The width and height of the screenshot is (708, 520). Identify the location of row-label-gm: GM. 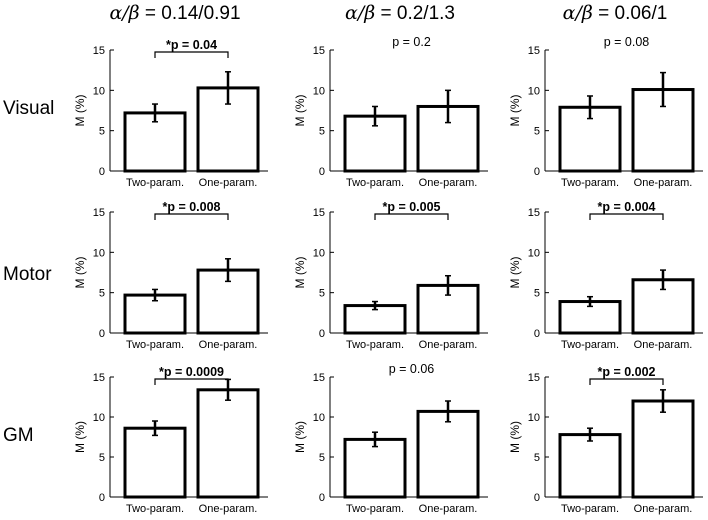
(18, 435).